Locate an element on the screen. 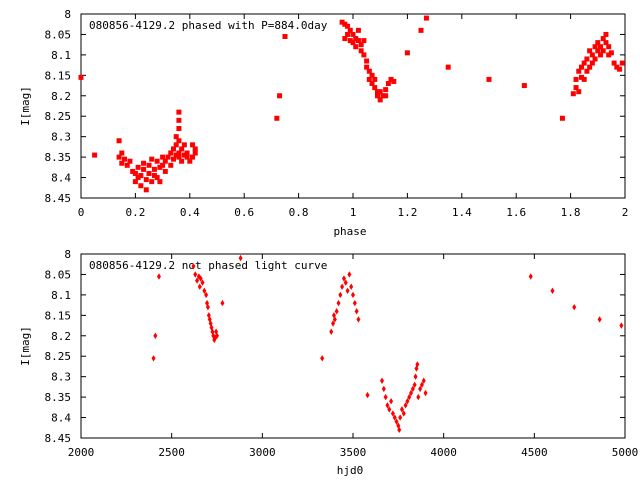  x-tick-label: 1.2 is located at coordinates (407, 212).